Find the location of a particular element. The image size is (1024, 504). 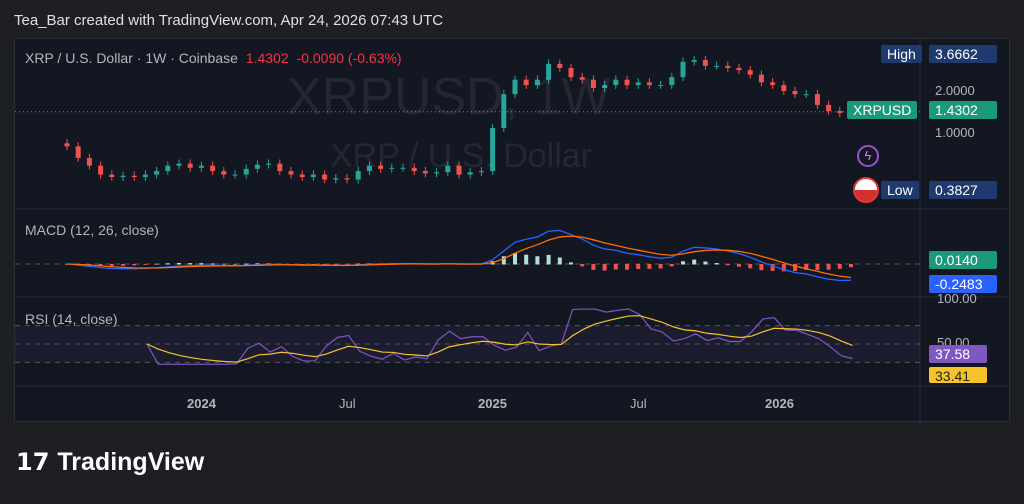

watermark: XRPUSD, 1W is located at coordinates (449, 97).